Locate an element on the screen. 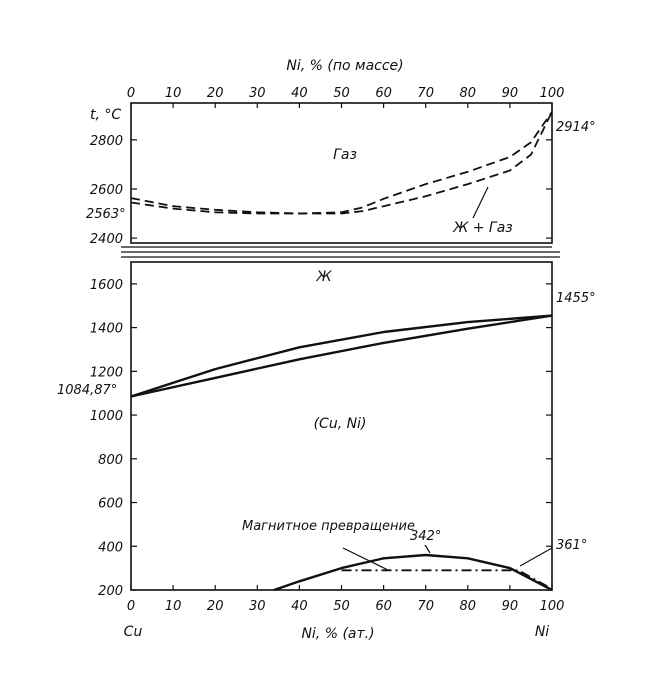 Image resolution: width=658 pixels, height=700 pixels. ni-end-label: Ni is located at coordinates (542, 632).